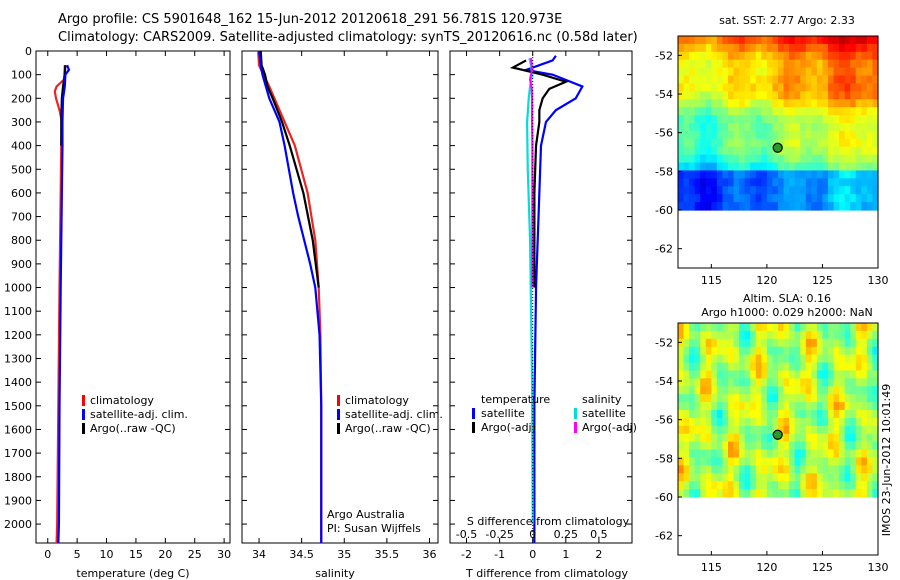 The height and width of the screenshot is (580, 900). Describe the element at coordinates (18, 500) in the screenshot. I see `y-tick-label: 1900` at that location.